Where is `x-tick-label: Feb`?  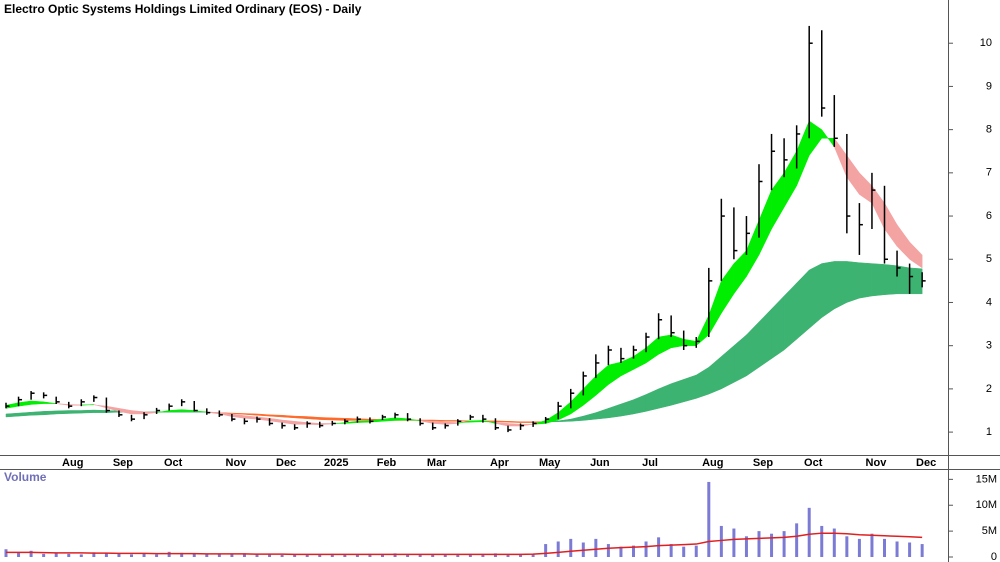
x-tick-label: Feb is located at coordinates (387, 463).